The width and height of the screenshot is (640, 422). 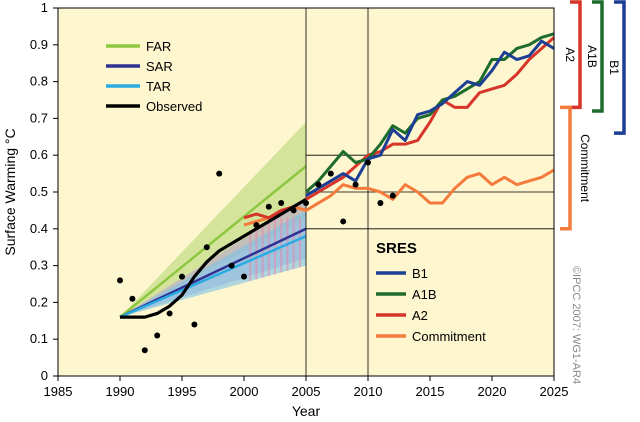 I want to click on side-bracket-a2, so click(x=576, y=55).